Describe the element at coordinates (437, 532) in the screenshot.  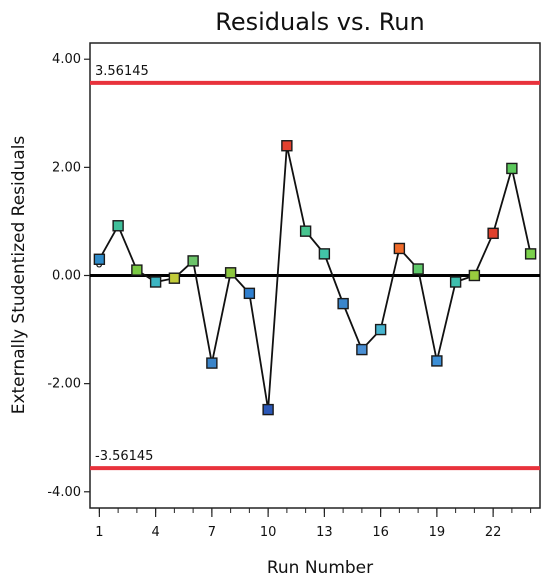
I see `x-tick-label: 19` at that location.